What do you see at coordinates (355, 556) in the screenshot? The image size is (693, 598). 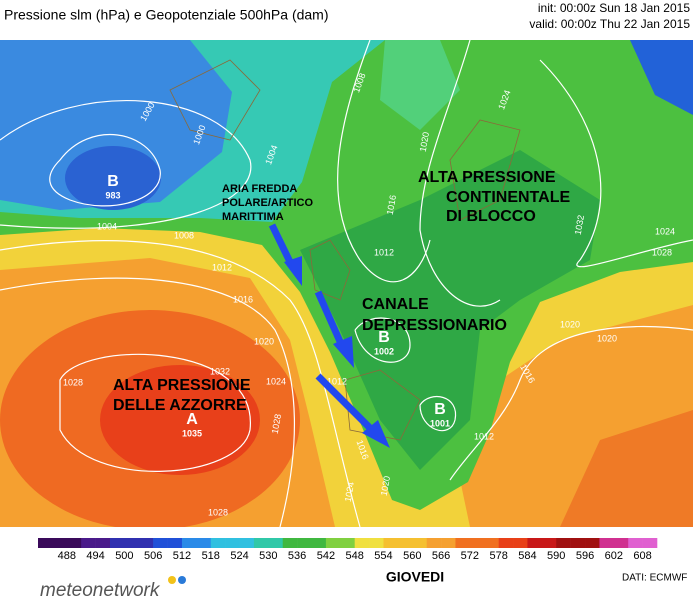 I see `colorbar-label: 548` at bounding box center [355, 556].